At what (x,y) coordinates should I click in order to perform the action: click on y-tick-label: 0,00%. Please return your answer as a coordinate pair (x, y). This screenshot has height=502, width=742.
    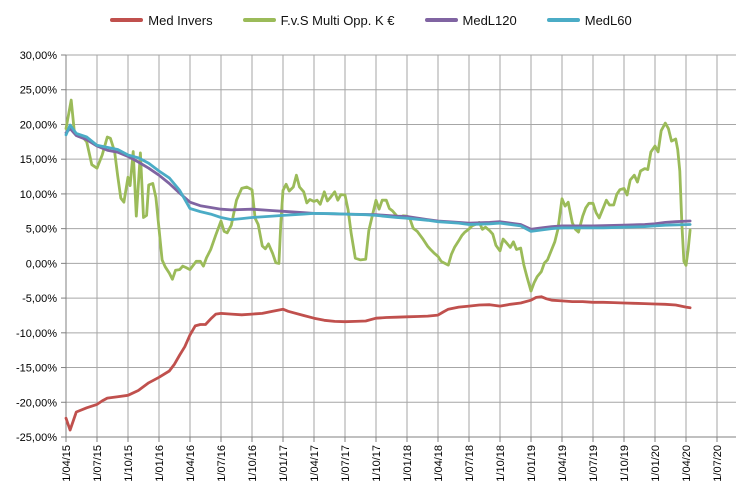
    Looking at the image, I should click on (41, 264).